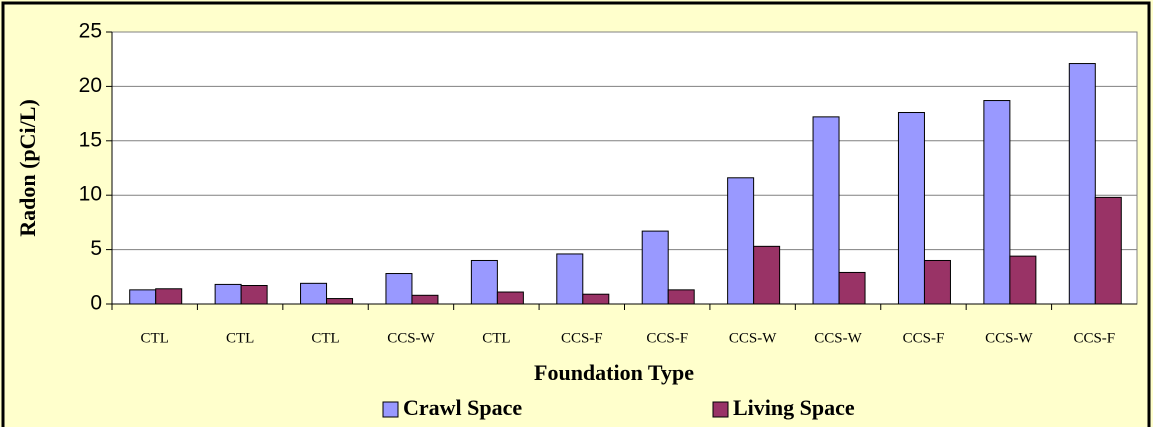 This screenshot has height=427, width=1153. What do you see at coordinates (90, 31) in the screenshot?
I see `y-tick-label: 25` at bounding box center [90, 31].